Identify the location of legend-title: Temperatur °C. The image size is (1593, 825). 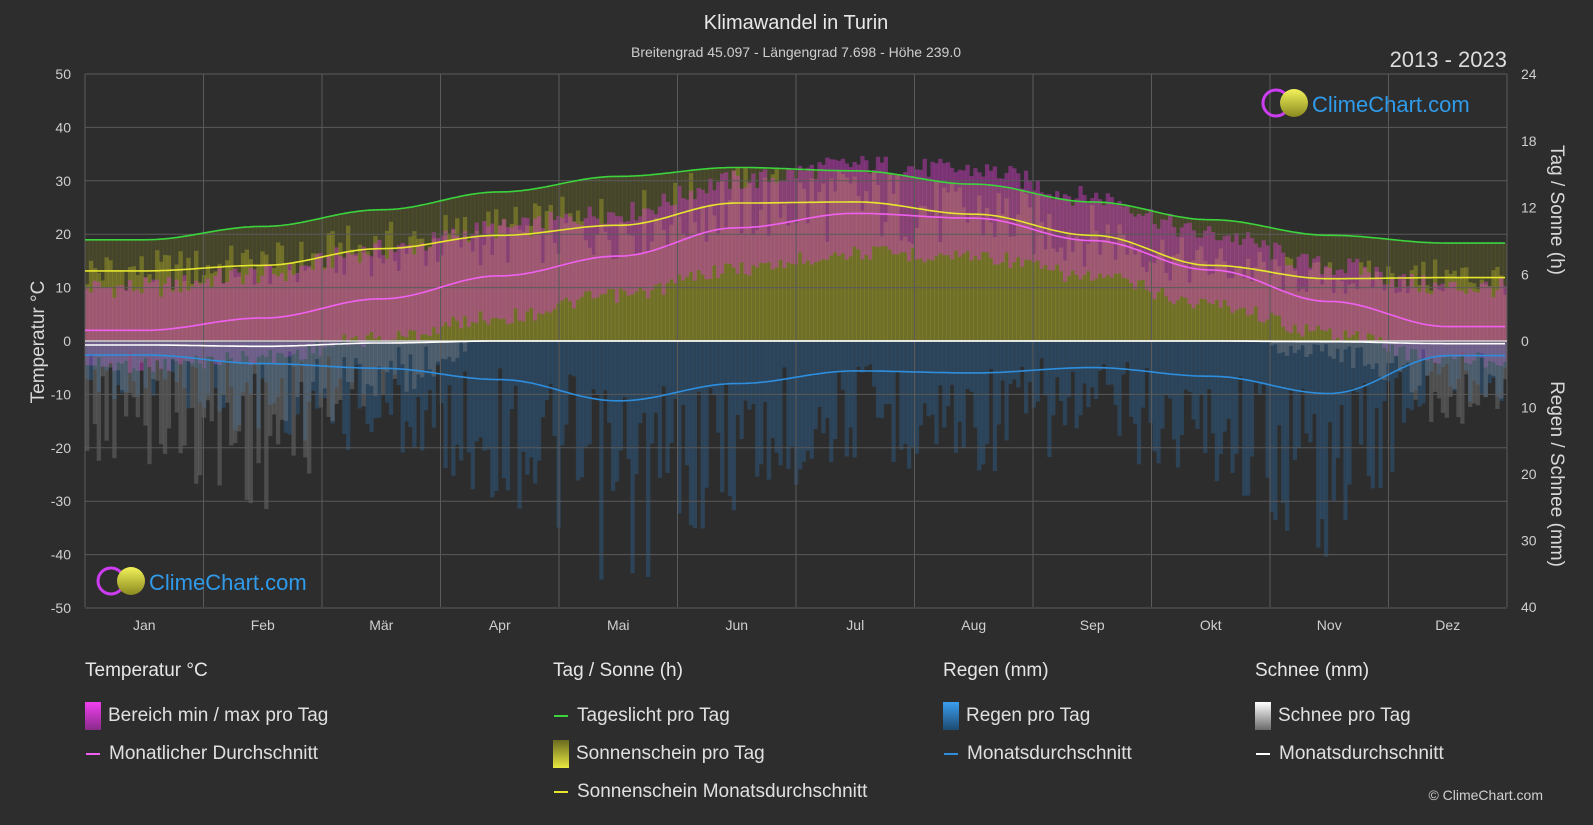
(146, 670).